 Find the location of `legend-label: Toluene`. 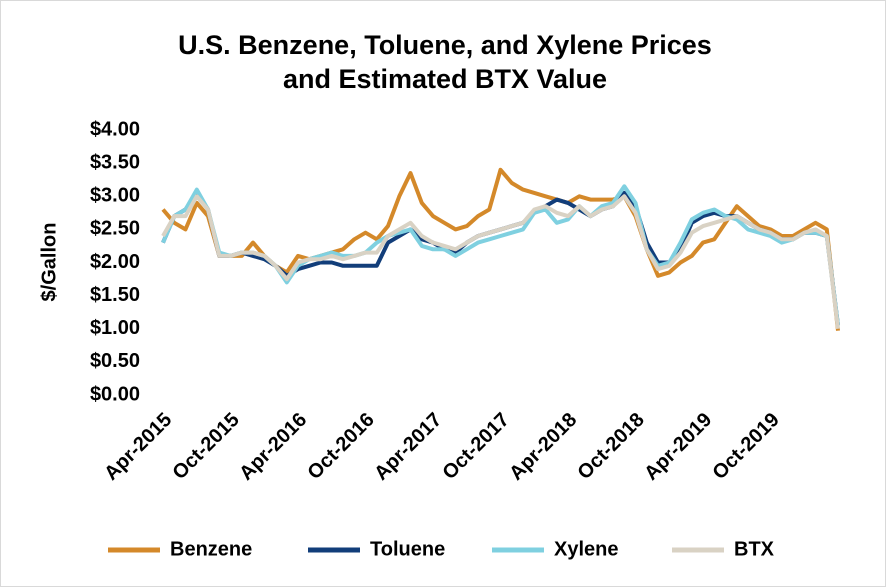

legend-label: Toluene is located at coordinates (407, 549).